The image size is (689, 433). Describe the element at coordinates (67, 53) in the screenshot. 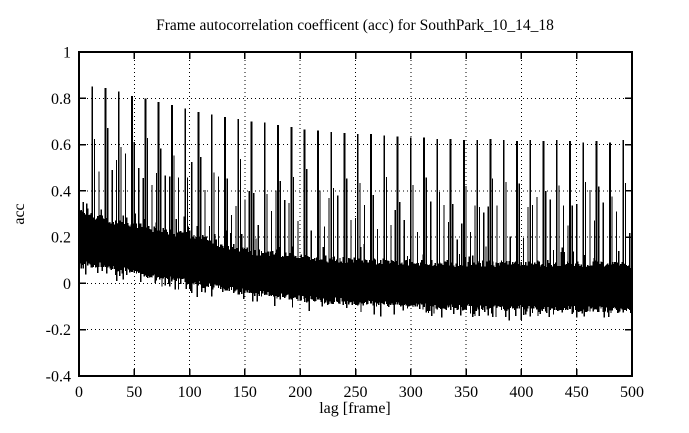

I see `y-tick-label: 1` at that location.